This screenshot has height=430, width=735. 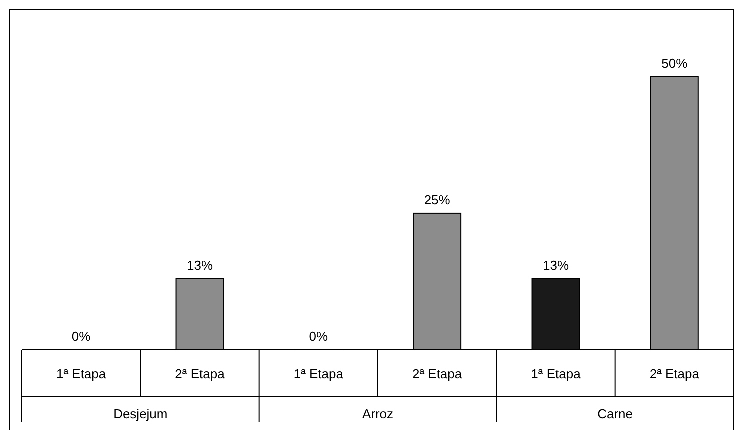 What do you see at coordinates (81, 374) in the screenshot?
I see `series-label: 1ª Etapa` at bounding box center [81, 374].